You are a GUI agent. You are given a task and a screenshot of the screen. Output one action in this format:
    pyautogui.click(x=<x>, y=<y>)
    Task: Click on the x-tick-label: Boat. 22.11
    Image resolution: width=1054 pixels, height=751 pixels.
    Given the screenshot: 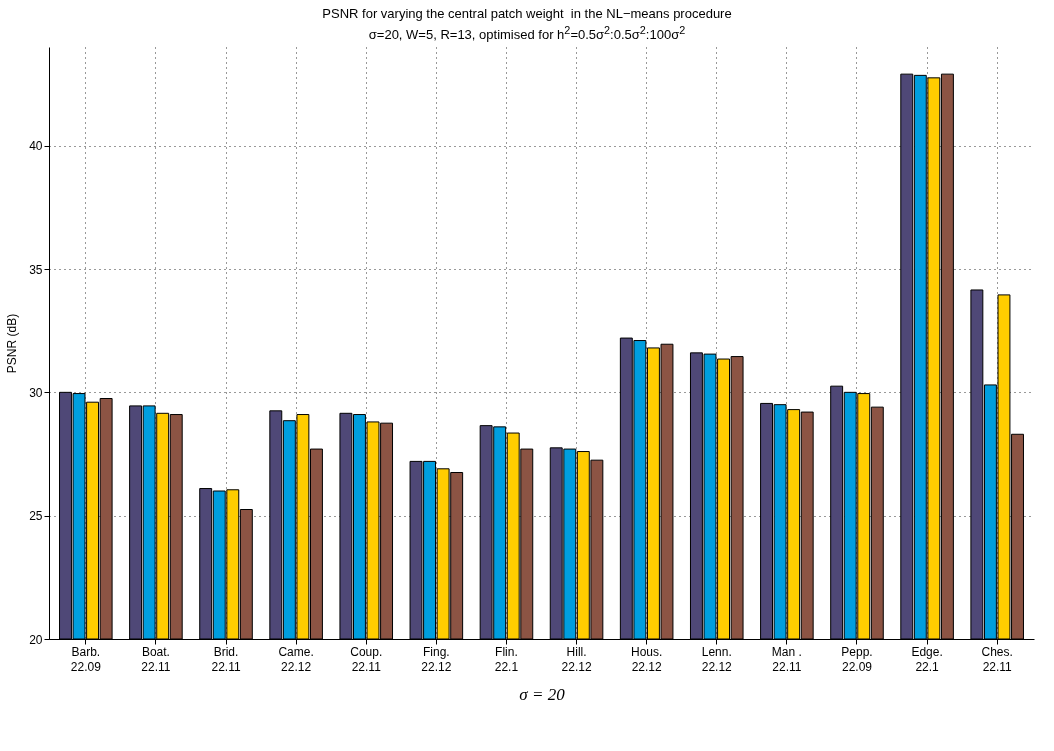 What is the action you would take?
    pyautogui.click(x=156, y=659)
    